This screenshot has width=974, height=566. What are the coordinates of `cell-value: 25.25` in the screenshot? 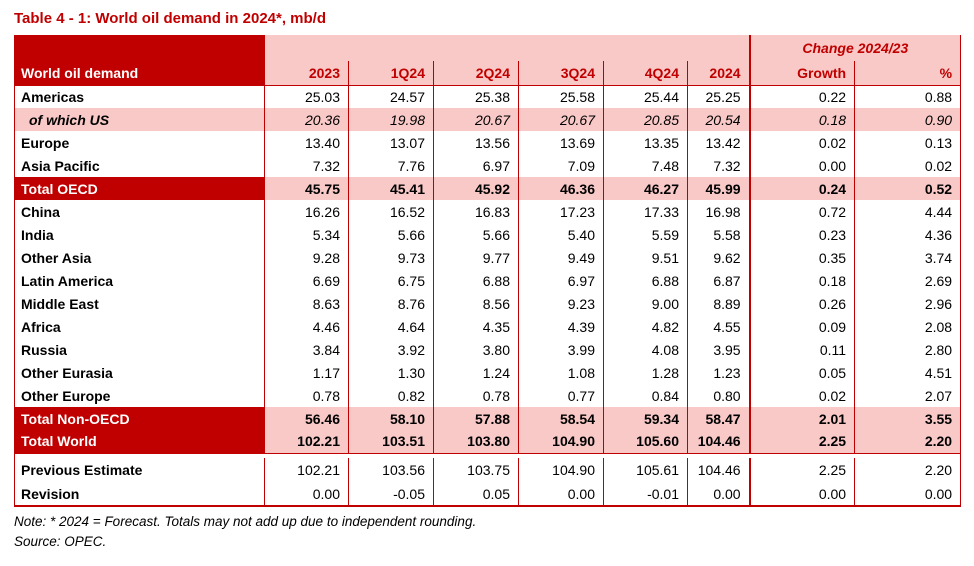 It's located at (719, 96).